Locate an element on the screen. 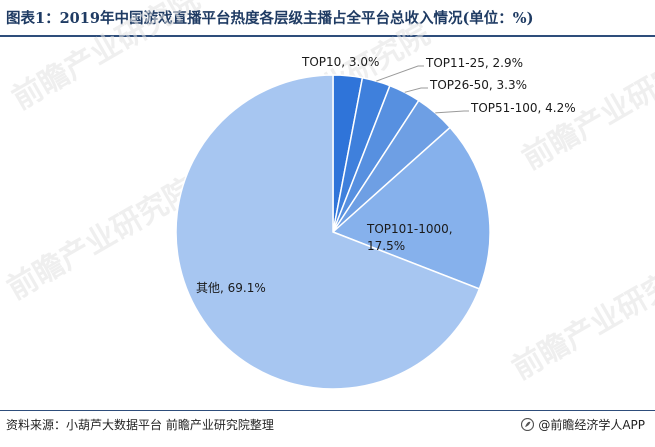 Image resolution: width=655 pixels, height=447 pixels. slice-label-4-line-0: TOP101-1000, is located at coordinates (409, 229).